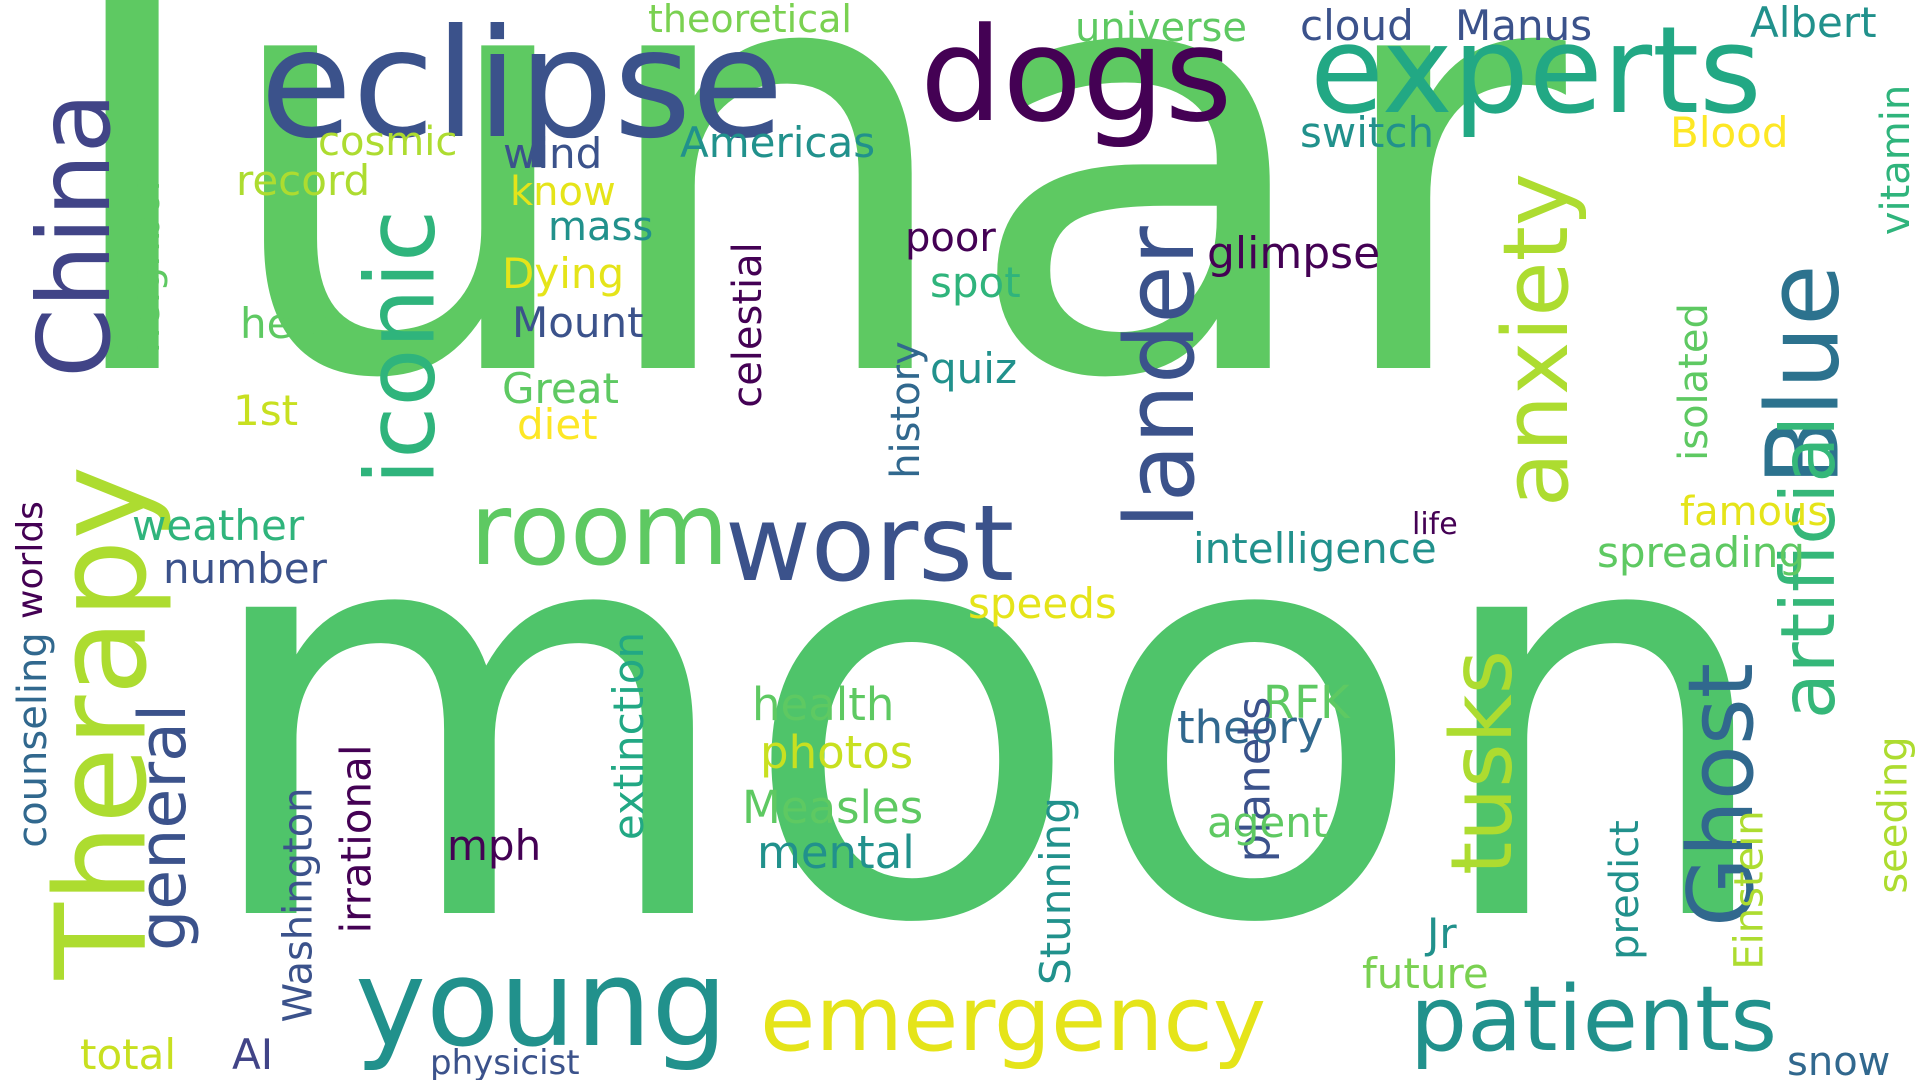  What do you see at coordinates (599, 529) in the screenshot?
I see `word-room: room` at bounding box center [599, 529].